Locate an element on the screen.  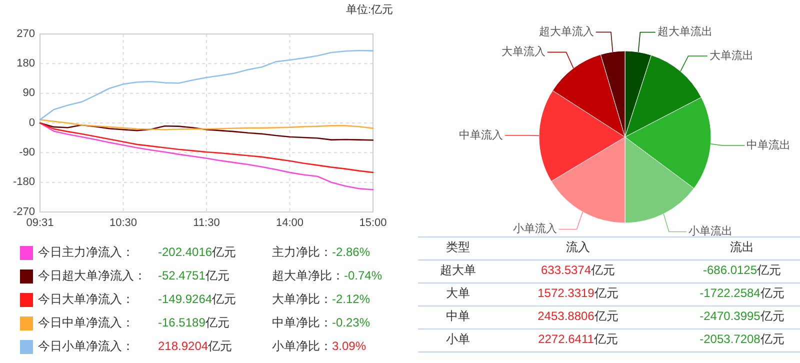
legend-label: 今日主力净流入： is located at coordinates (86, 252).